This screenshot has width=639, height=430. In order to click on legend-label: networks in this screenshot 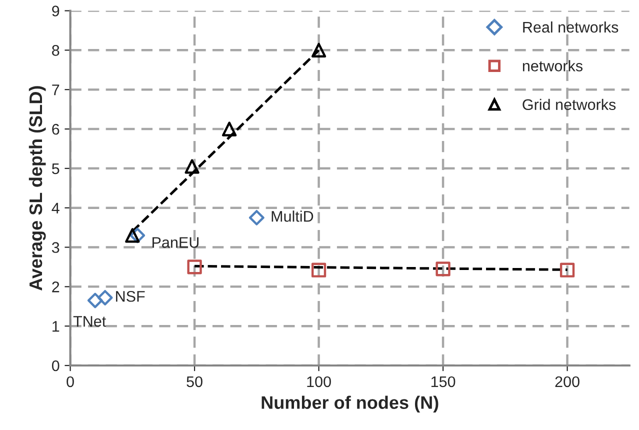, I will do `click(552, 66)`.